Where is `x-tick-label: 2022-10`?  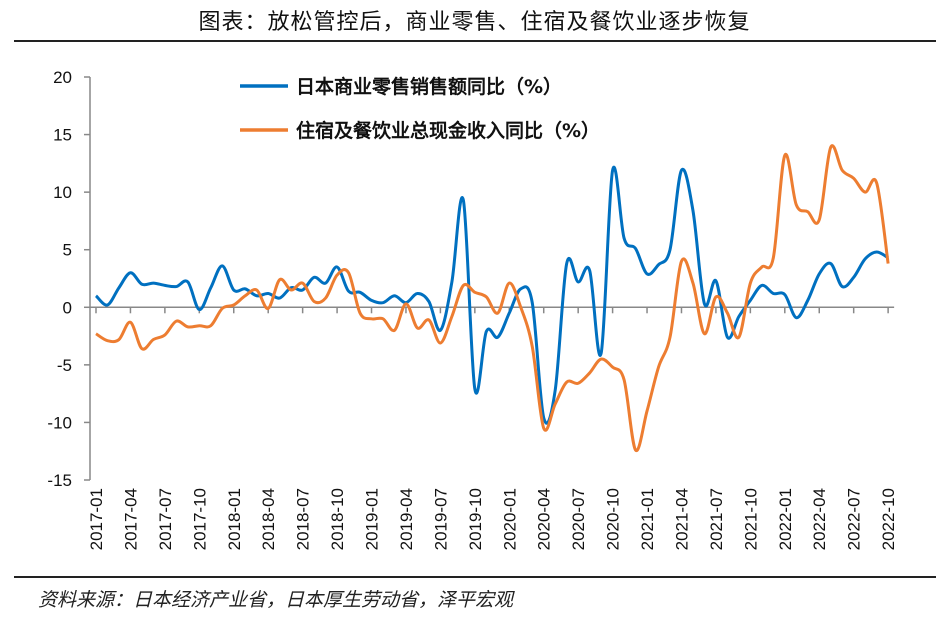 x-tick-label: 2022-10 is located at coordinates (888, 519).